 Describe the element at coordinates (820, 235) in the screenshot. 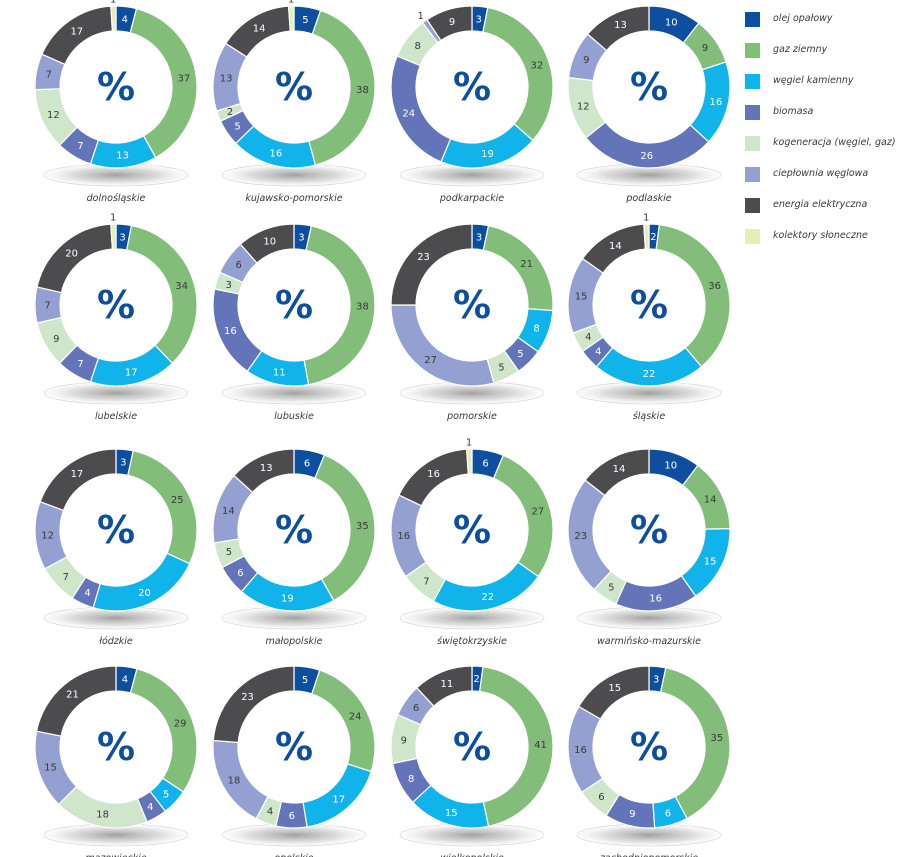

I see `legend-label: kolektory słoneczne` at that location.